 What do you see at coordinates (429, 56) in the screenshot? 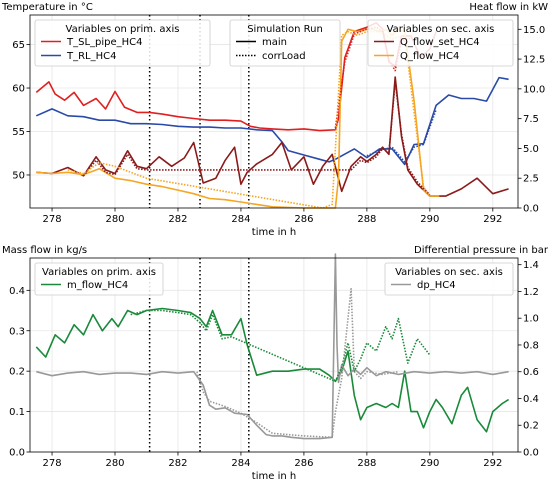
I see `legend-entry: Q_flow_HC4` at bounding box center [429, 56].